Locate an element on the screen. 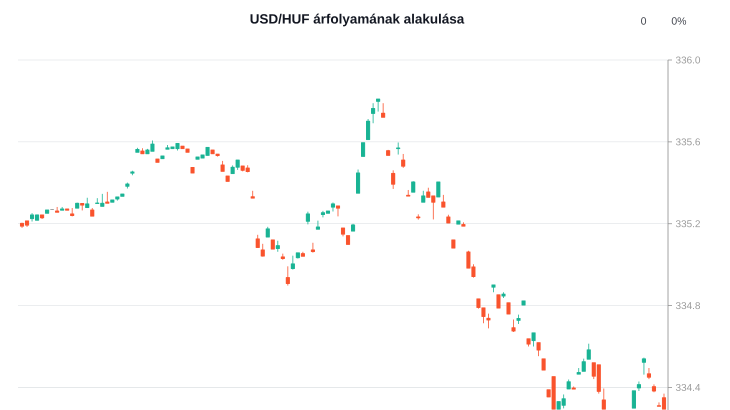  y-tick-label: 335.2 is located at coordinates (688, 224).